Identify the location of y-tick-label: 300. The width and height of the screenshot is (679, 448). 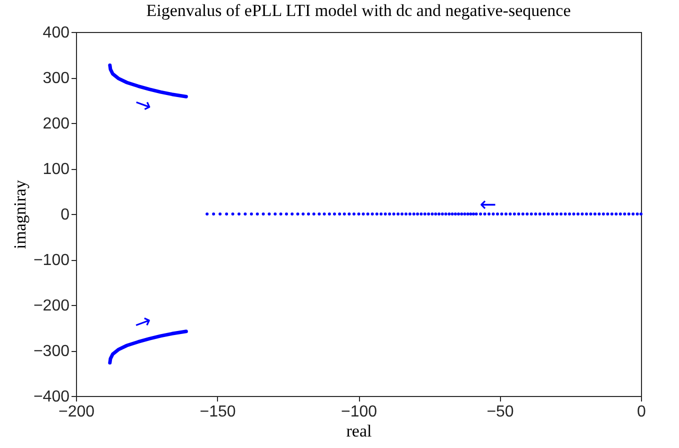
(56, 78).